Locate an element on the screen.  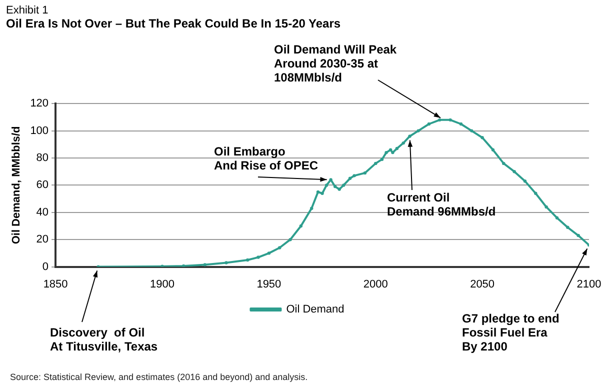
y-tick-label: 60 is located at coordinates (42, 185).